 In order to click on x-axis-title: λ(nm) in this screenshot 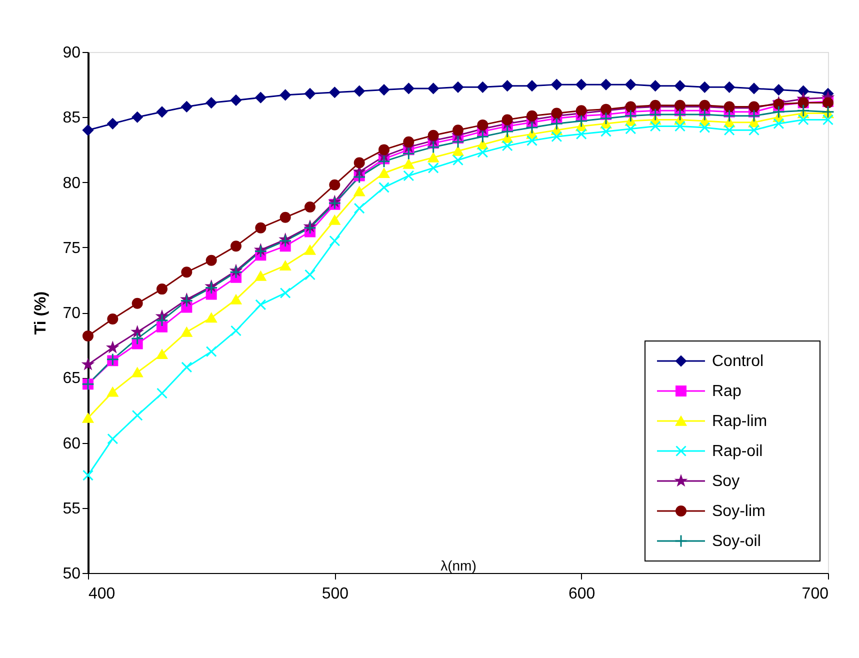, I will do `click(458, 566)`.